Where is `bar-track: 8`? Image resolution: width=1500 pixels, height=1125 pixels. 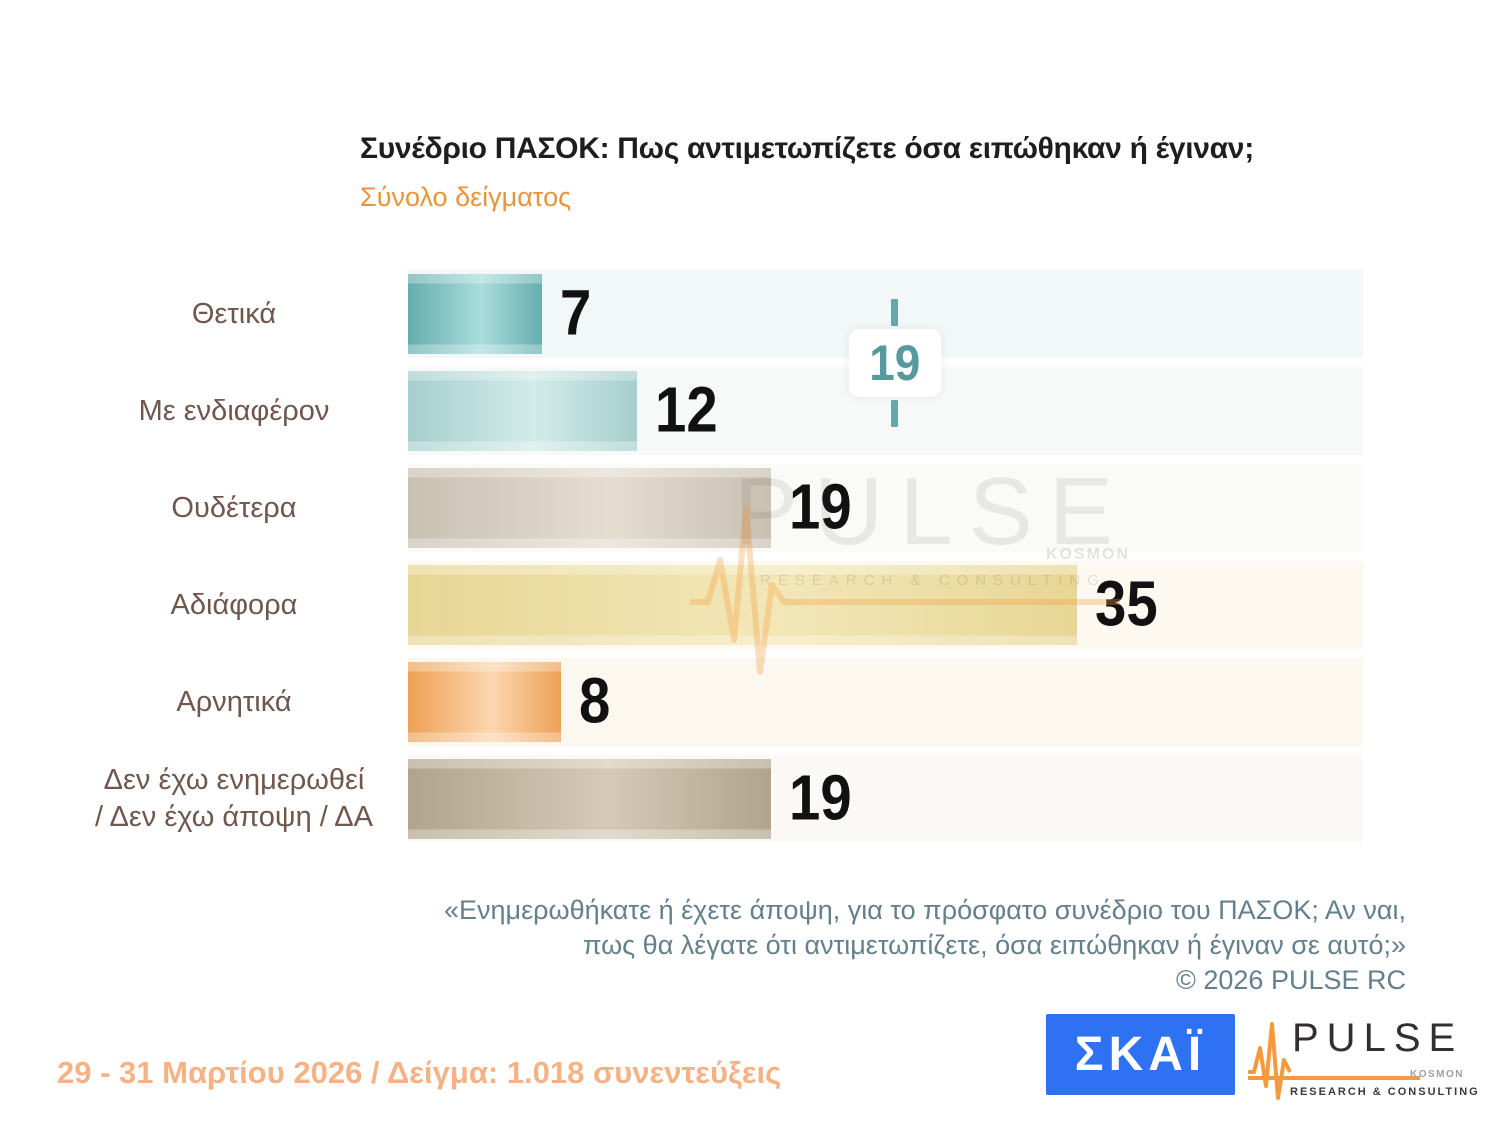 bar-track: 8 is located at coordinates (885, 702).